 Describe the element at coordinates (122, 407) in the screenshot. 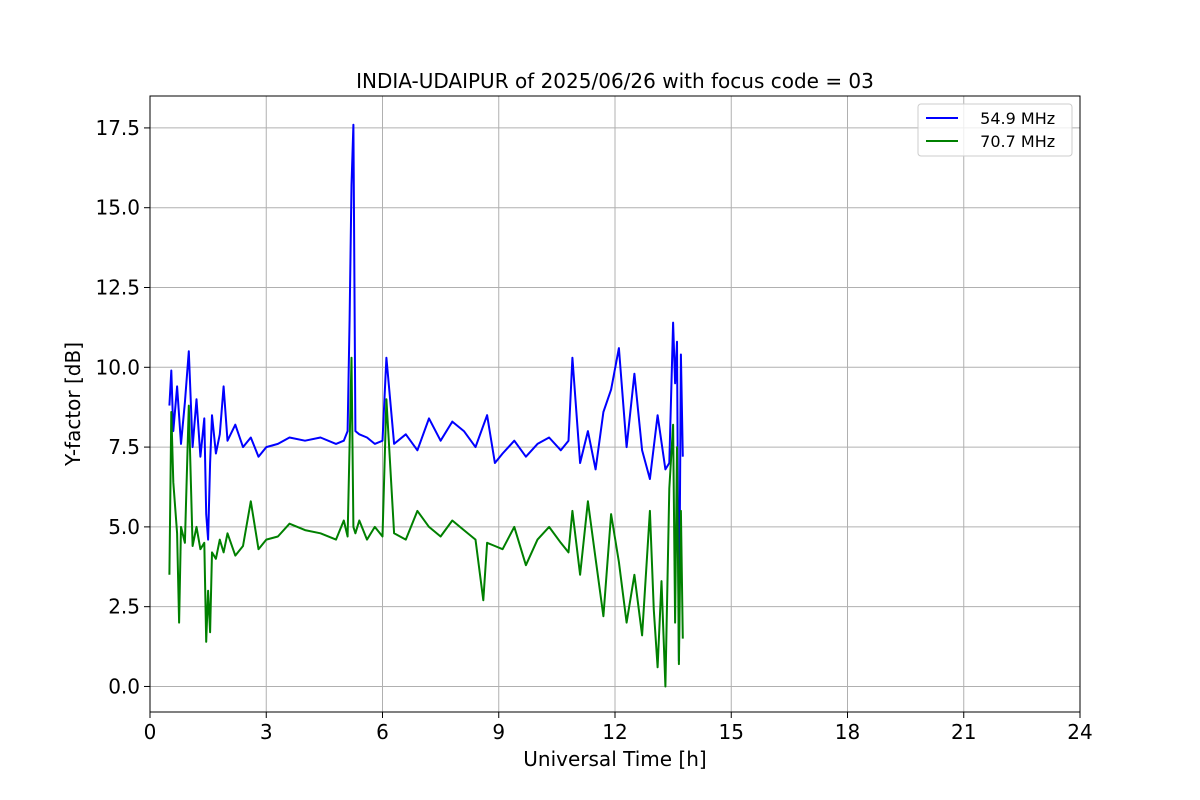

I see `y-axis-ticks: 0.0 2.5 5.0 7.5 10.0 12.5 15.0 17.5` at that location.